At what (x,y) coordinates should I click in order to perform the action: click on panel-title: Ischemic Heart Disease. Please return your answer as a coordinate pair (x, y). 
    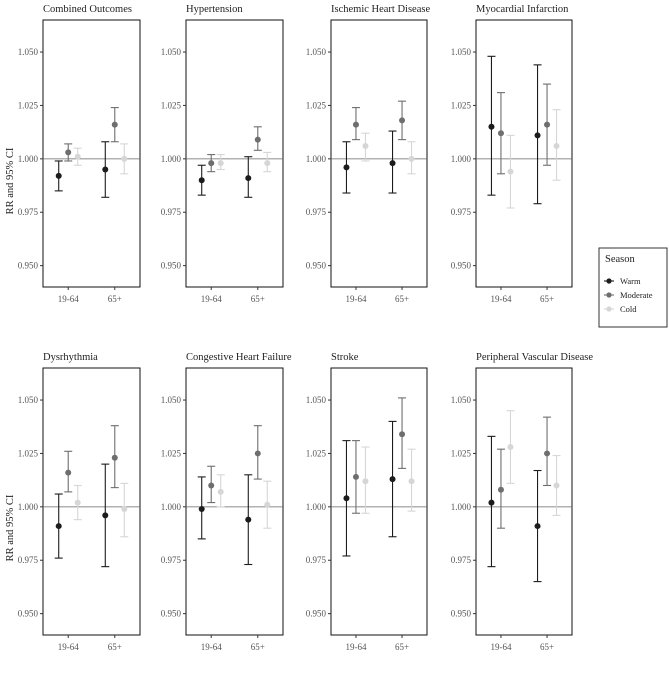
    Looking at the image, I should click on (380, 9).